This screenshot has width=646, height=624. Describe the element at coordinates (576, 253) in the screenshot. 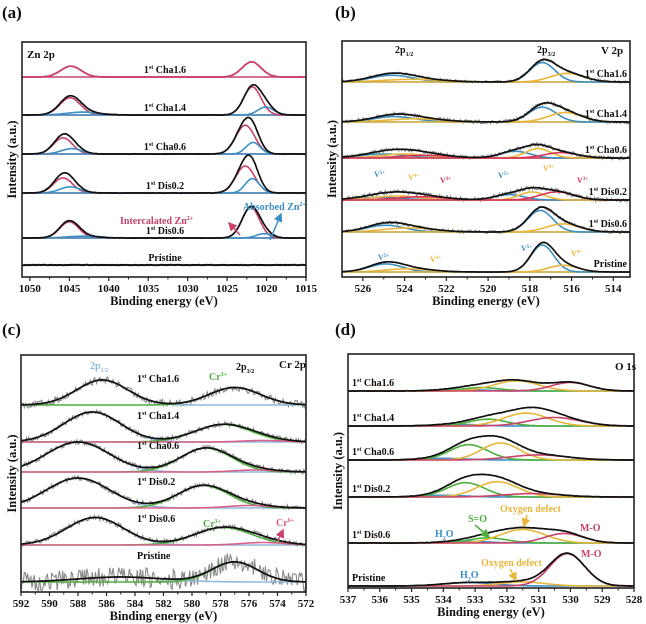

I see `label-v4-pristine-2: V4+` at that location.